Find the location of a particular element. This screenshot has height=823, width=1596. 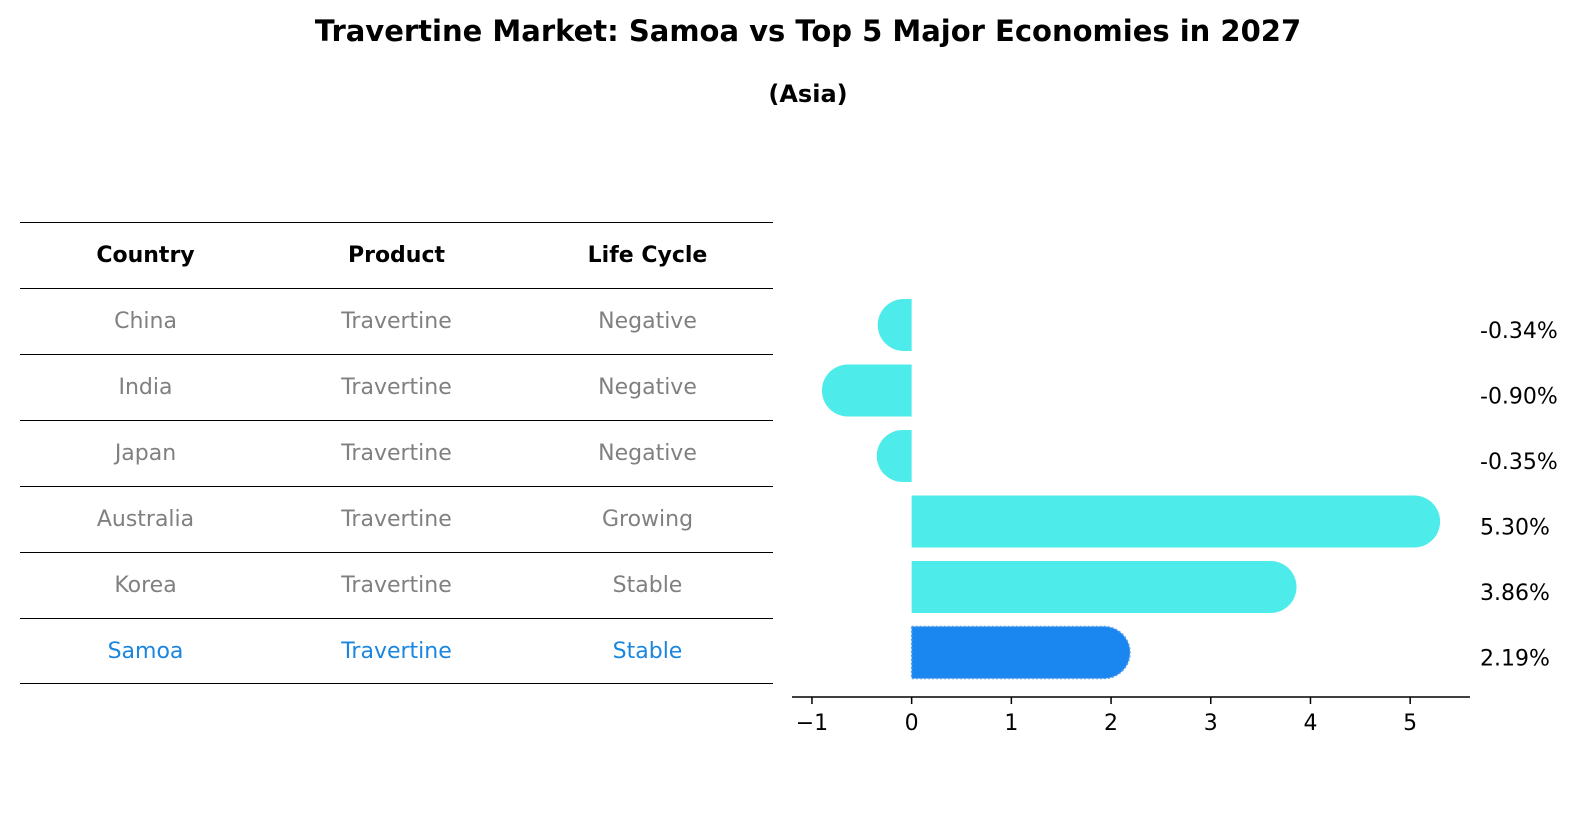

table-row-highlight: Samoa Travertine Stable is located at coordinates (396, 651).